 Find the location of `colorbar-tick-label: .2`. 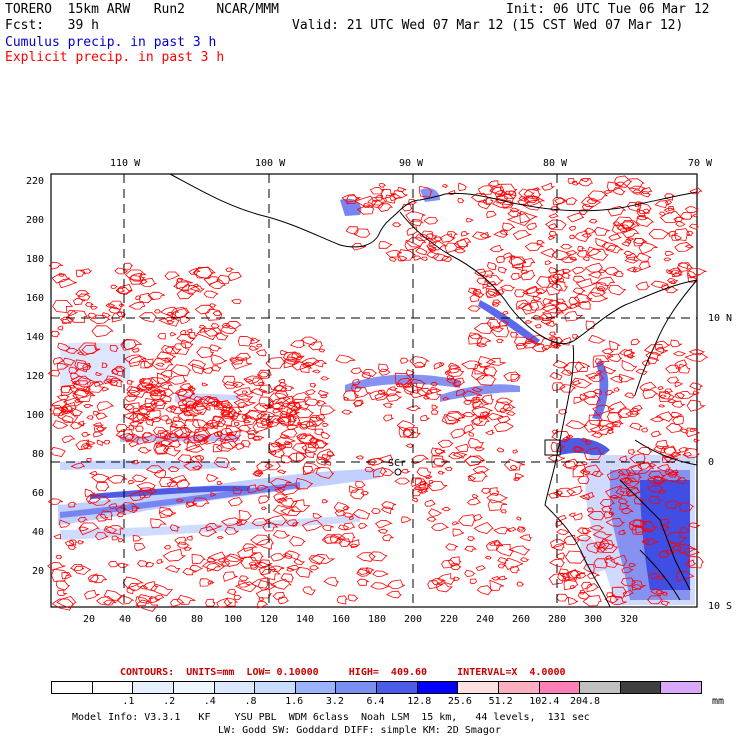

colorbar-tick-label: .2 is located at coordinates (169, 701).